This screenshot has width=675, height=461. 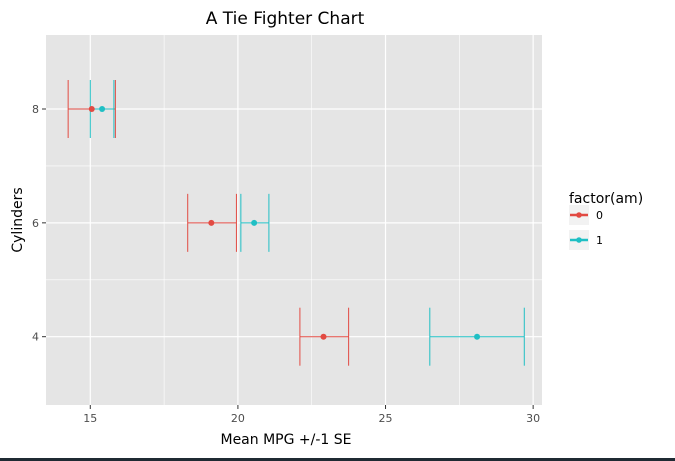 What do you see at coordinates (285, 440) in the screenshot?
I see `x-axis-title: Mean MPG +/-1 SE` at bounding box center [285, 440].